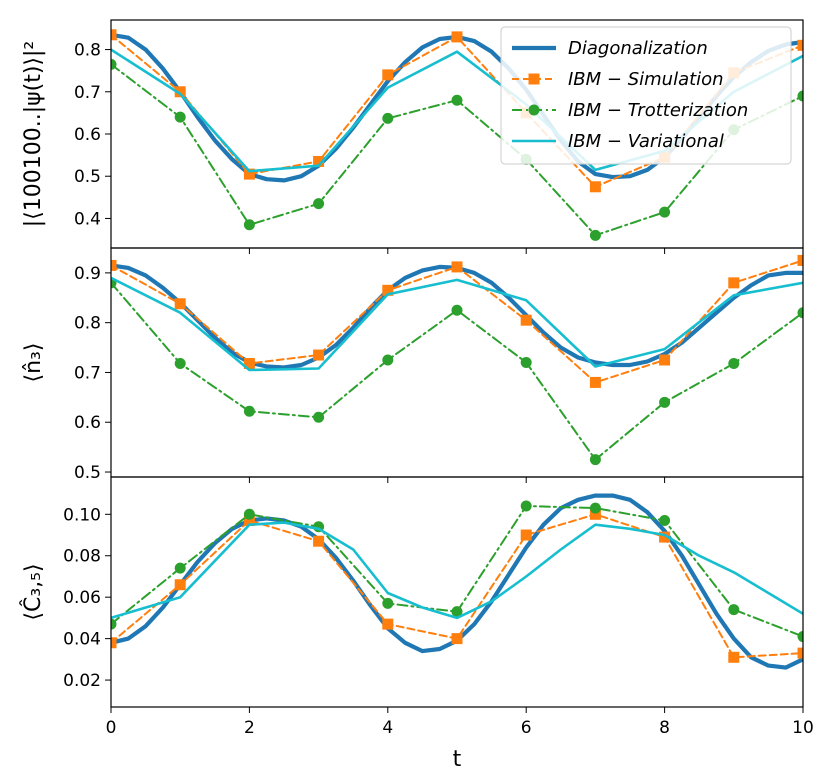 The image size is (830, 778). I want to click on y-axis-label: ⟨Ĉ₃,₅⟩, so click(33, 591).